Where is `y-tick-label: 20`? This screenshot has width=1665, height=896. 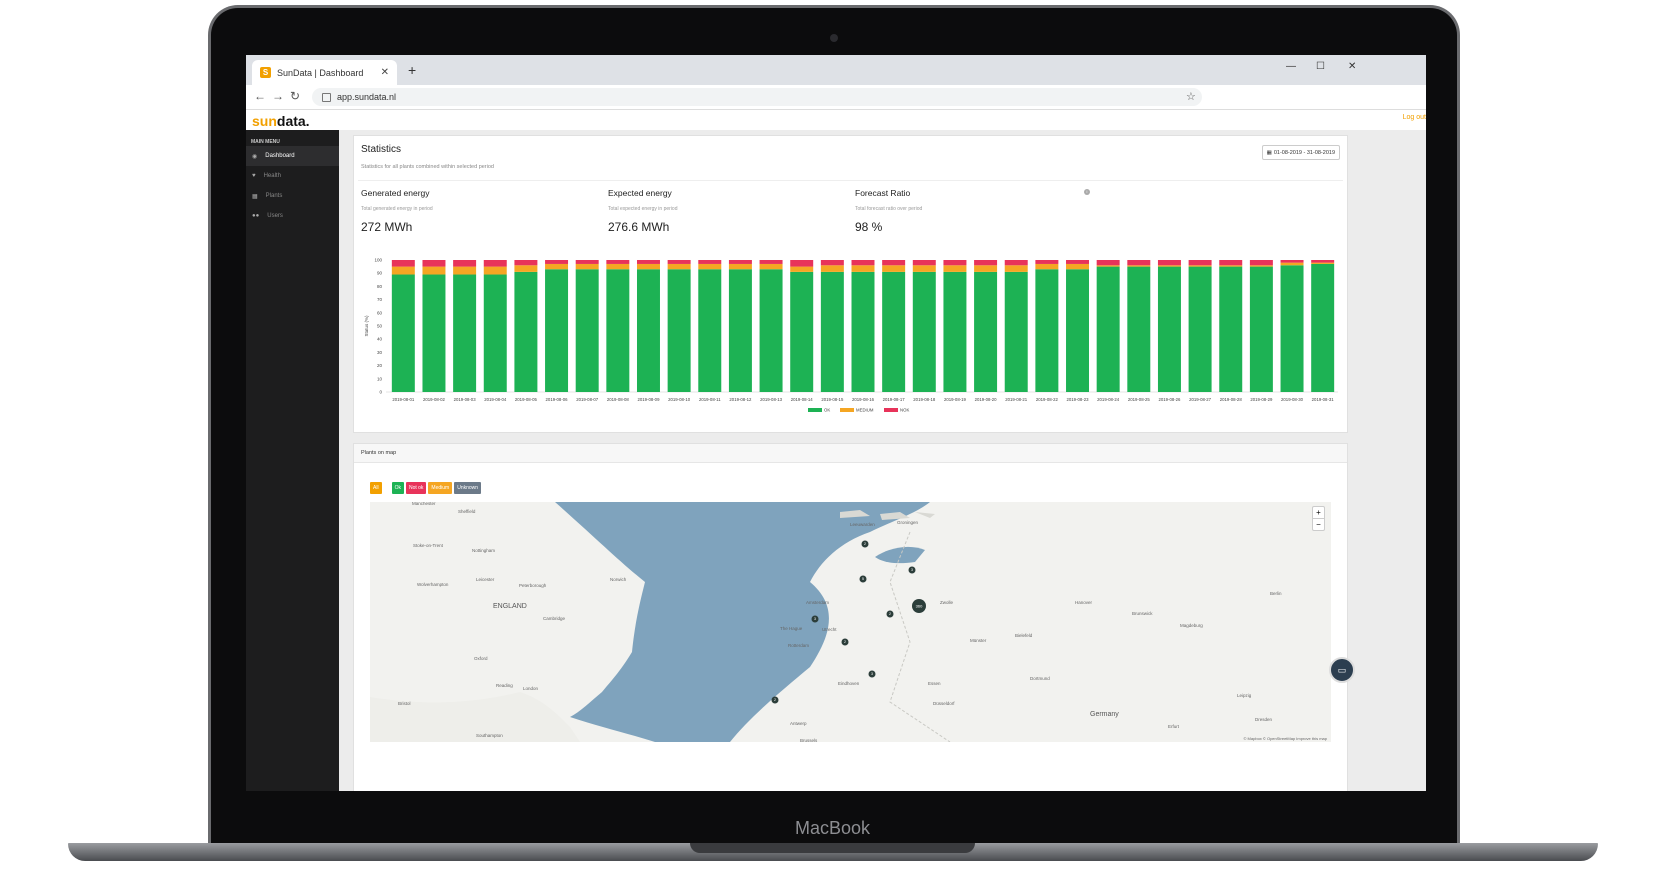 y-tick-label: 20 is located at coordinates (380, 365).